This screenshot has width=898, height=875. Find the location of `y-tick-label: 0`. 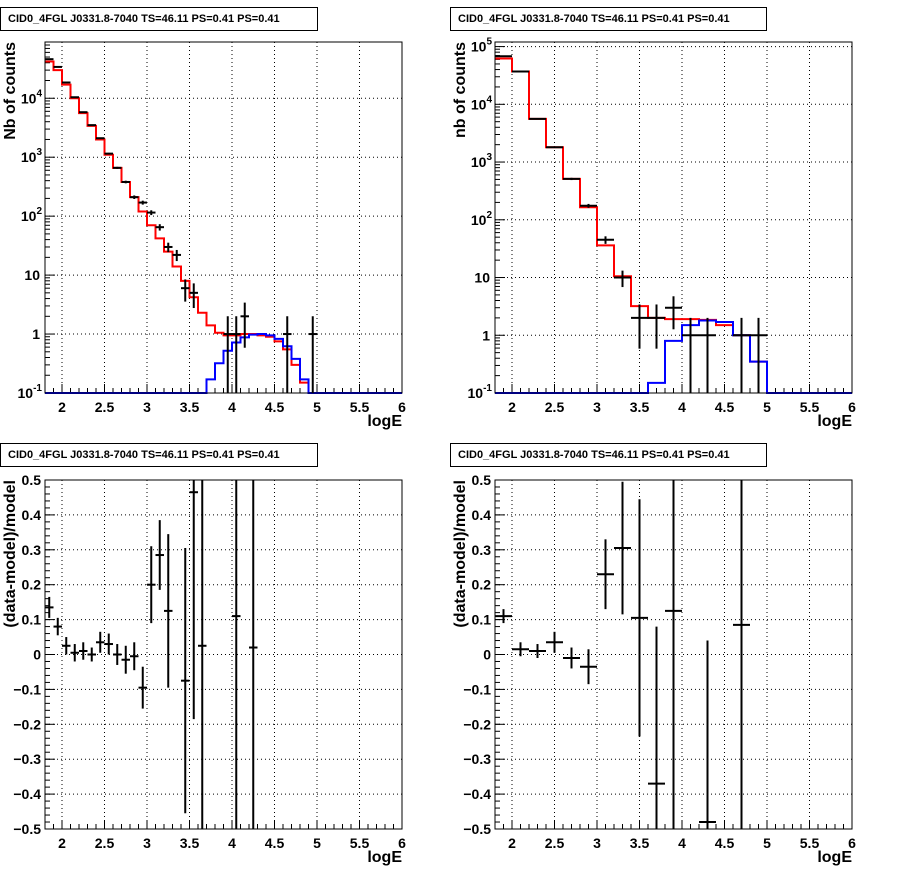

y-tick-label: 0 is located at coordinates (487, 655).